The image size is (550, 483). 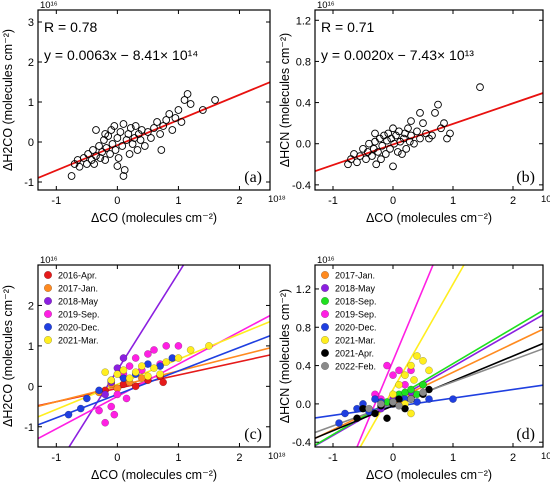 I want to click on y-tick-label: 3, so click(x=31, y=23).